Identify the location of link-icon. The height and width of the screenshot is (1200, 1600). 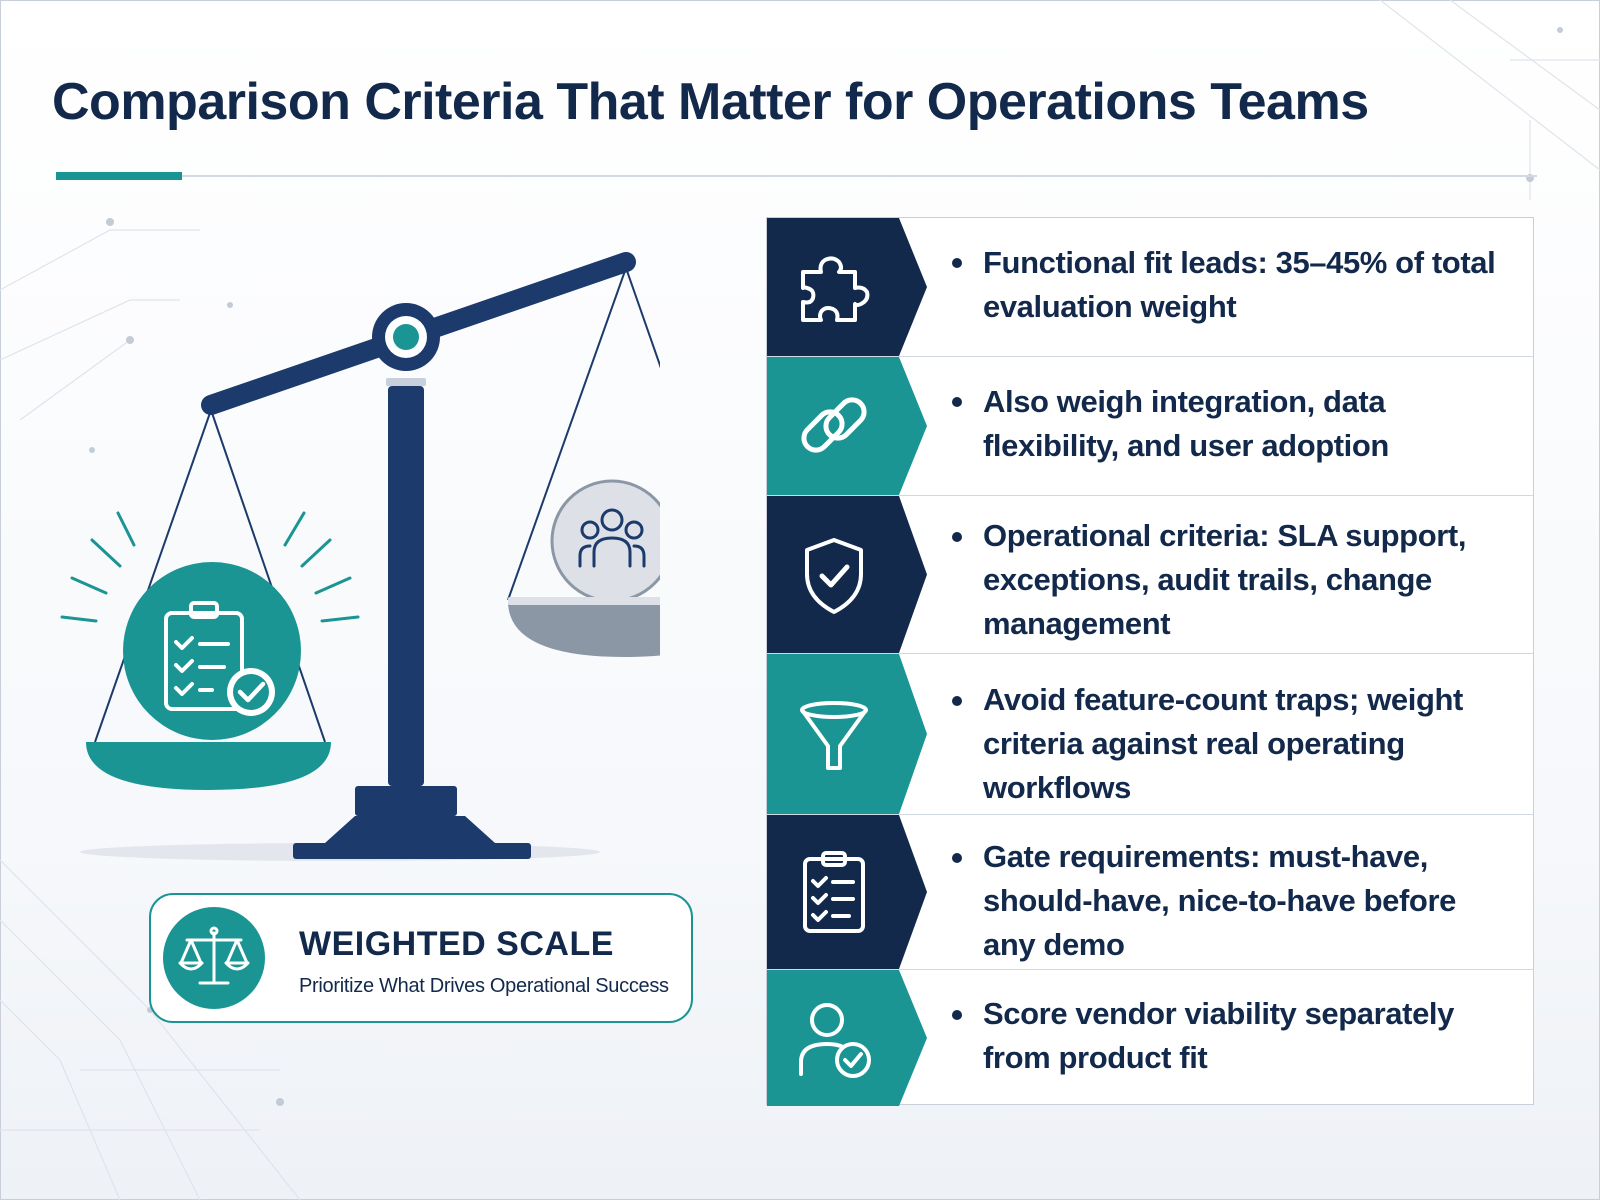
(834, 425).